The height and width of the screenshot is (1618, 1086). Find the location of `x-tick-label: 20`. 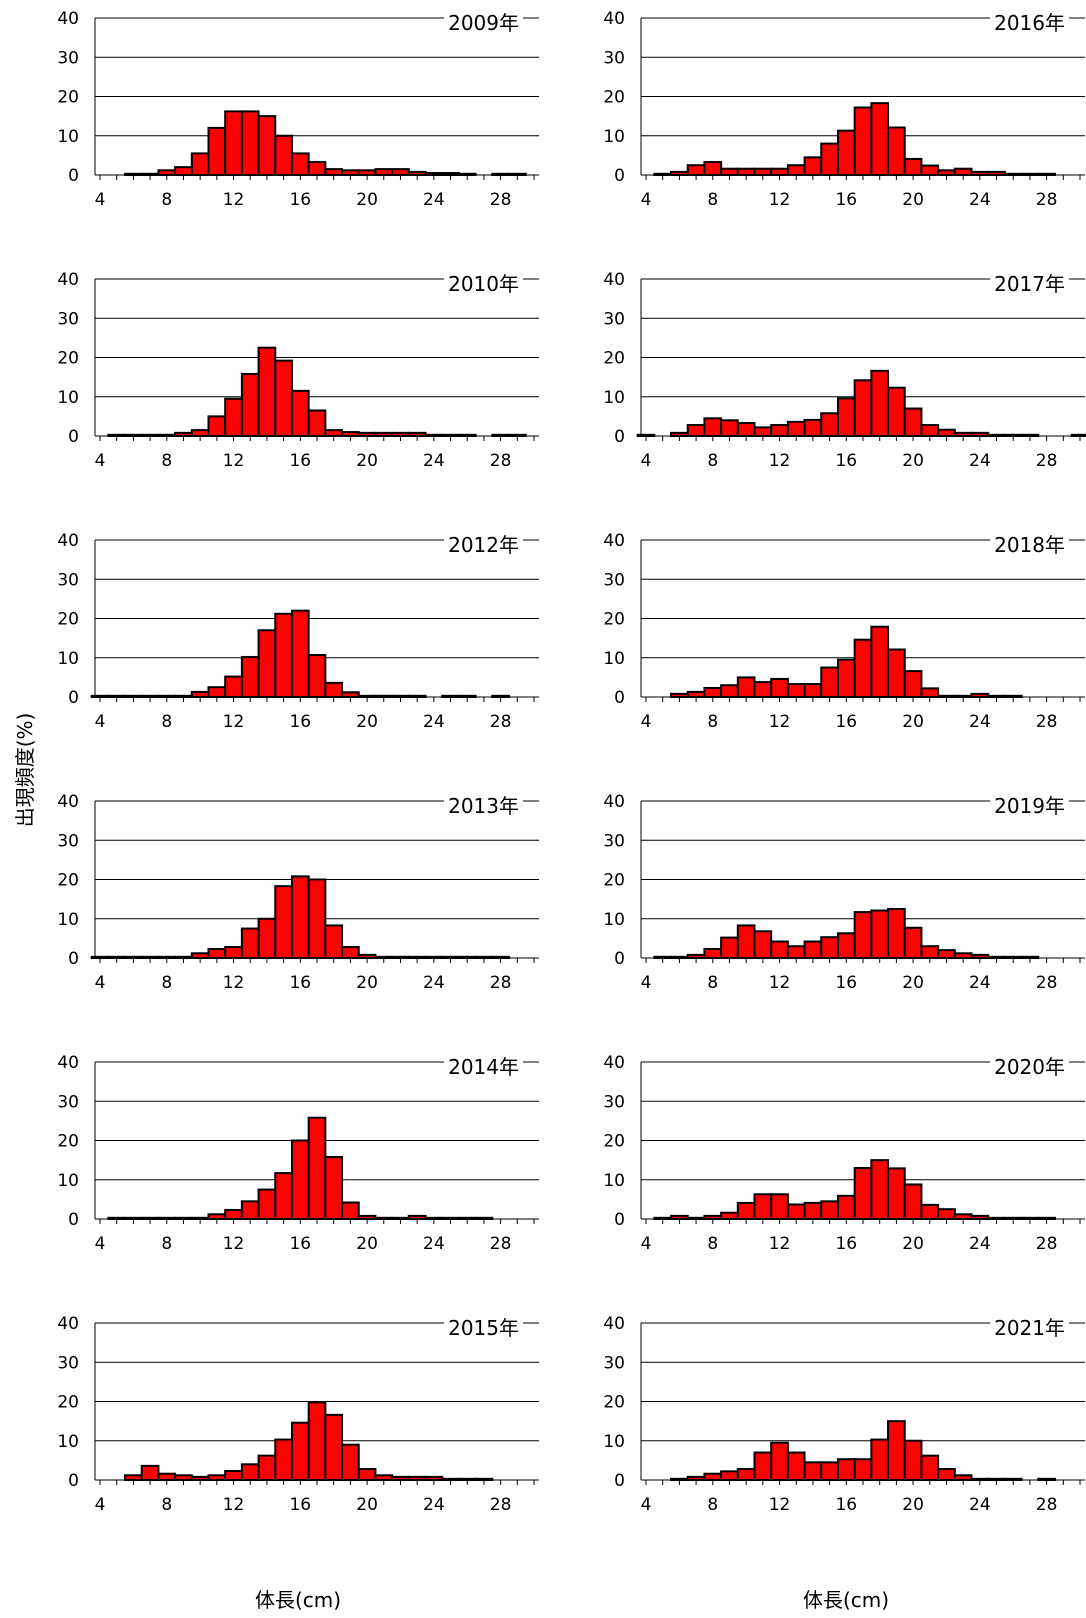

x-tick-label: 20 is located at coordinates (367, 1244).